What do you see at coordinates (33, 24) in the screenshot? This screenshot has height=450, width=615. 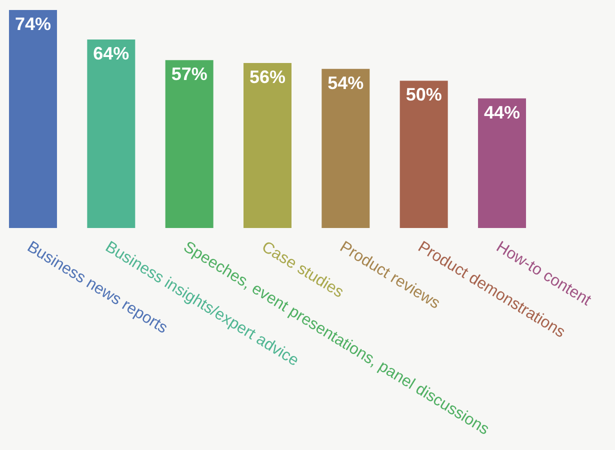 I see `data-label: 74%` at bounding box center [33, 24].